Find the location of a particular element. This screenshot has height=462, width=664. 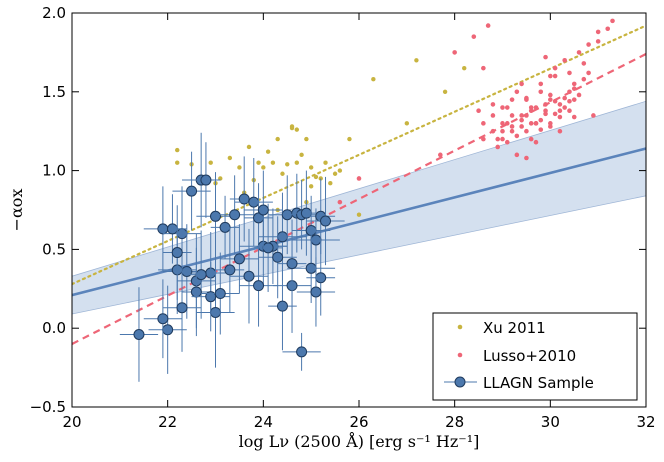

y-axis-label: −αox is located at coordinates (16, 210).